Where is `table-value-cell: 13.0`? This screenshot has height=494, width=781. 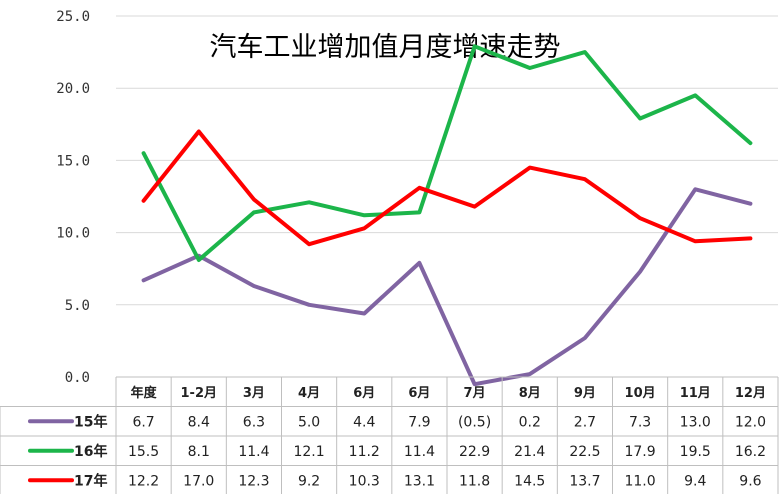
table-value-cell: 13.0 is located at coordinates (695, 422).